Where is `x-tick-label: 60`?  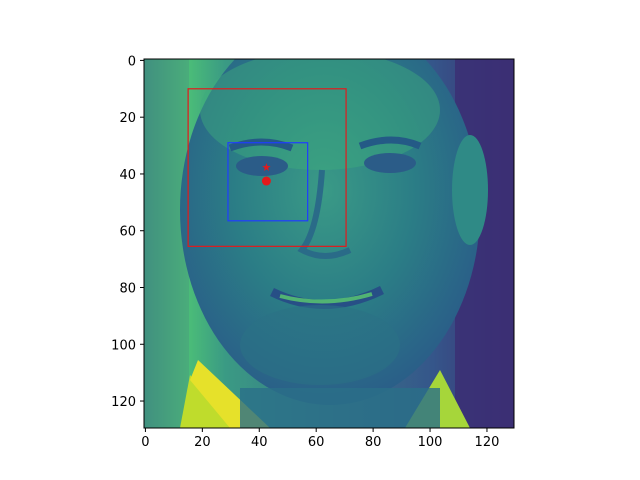
x-tick-label: 60 is located at coordinates (316, 442).